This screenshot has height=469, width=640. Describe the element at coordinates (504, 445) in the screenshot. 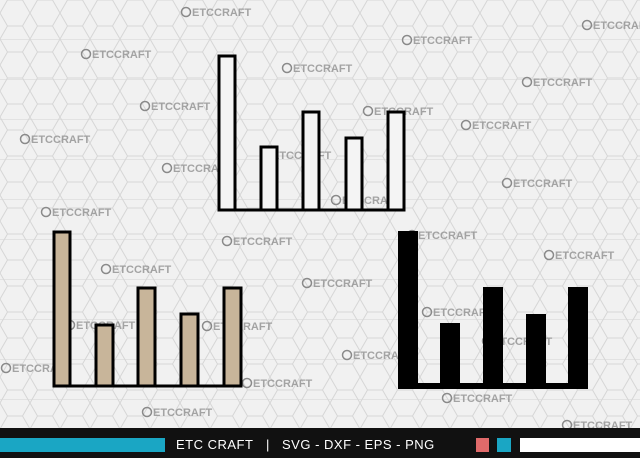

I see `footer-cyan-square` at that location.